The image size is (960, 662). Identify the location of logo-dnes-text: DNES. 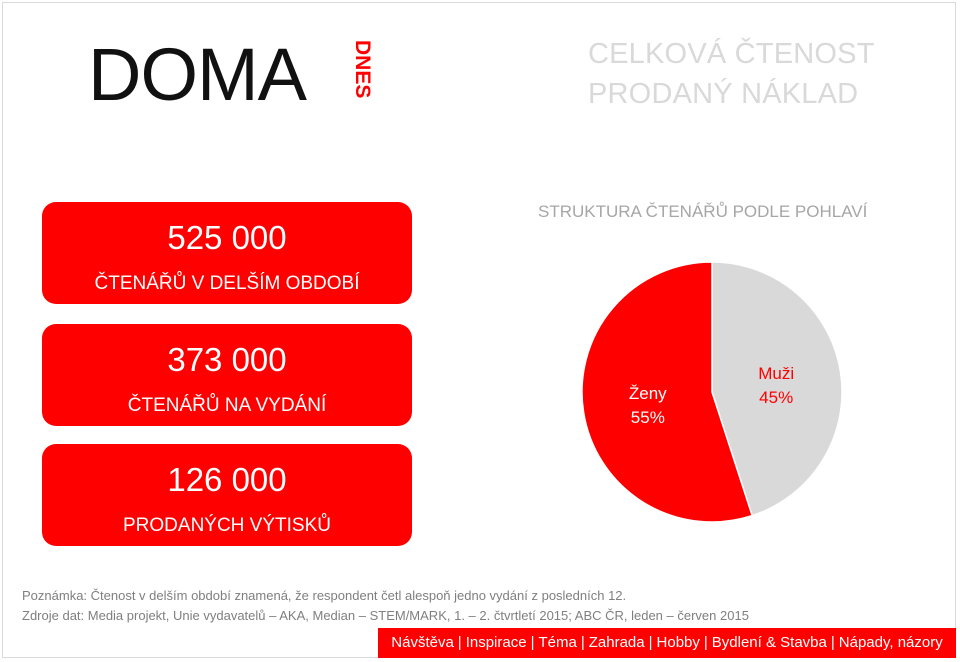
(362, 69).